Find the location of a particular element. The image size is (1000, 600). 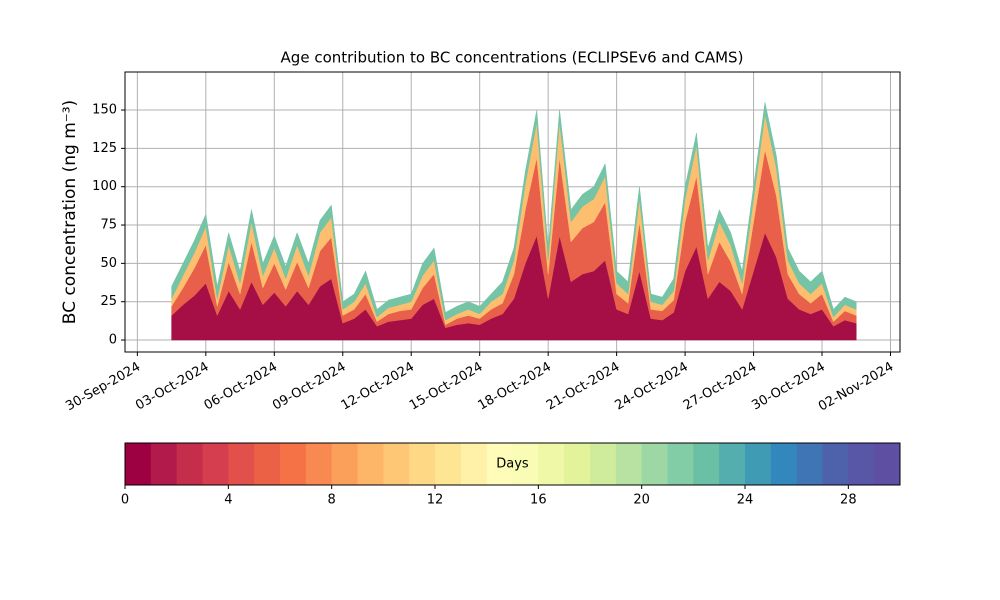

x-tick-label: 24-Oct-2024 is located at coordinates (651, 387).